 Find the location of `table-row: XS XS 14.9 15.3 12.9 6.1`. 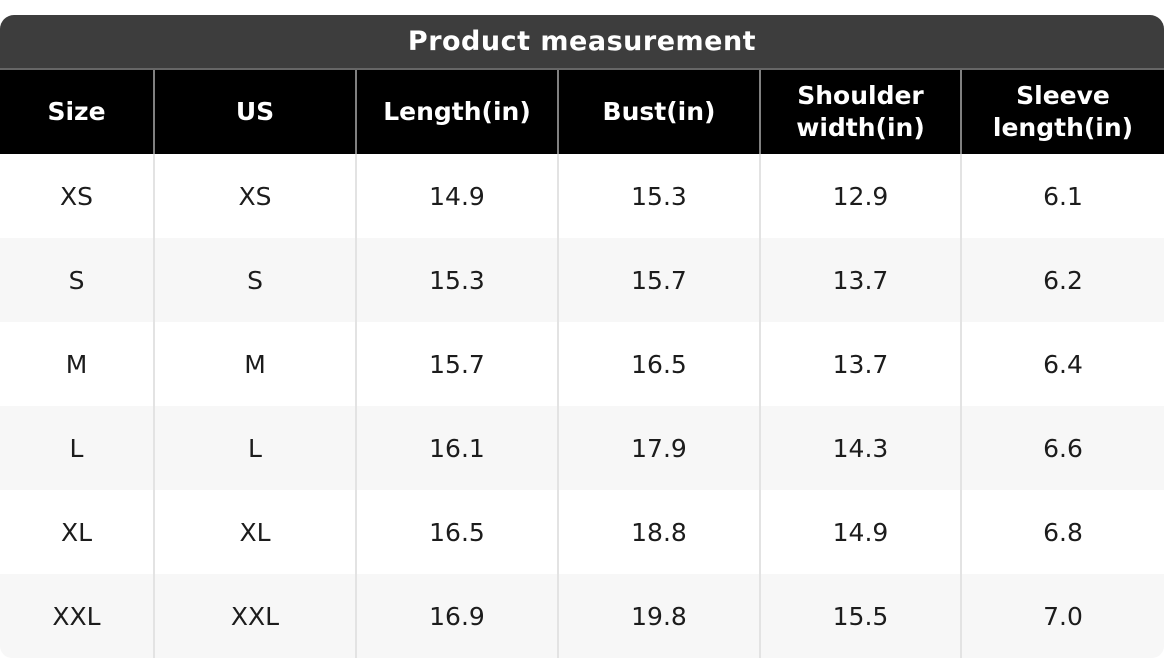

table-row: XS XS 14.9 15.3 12.9 6.1 is located at coordinates (582, 196).